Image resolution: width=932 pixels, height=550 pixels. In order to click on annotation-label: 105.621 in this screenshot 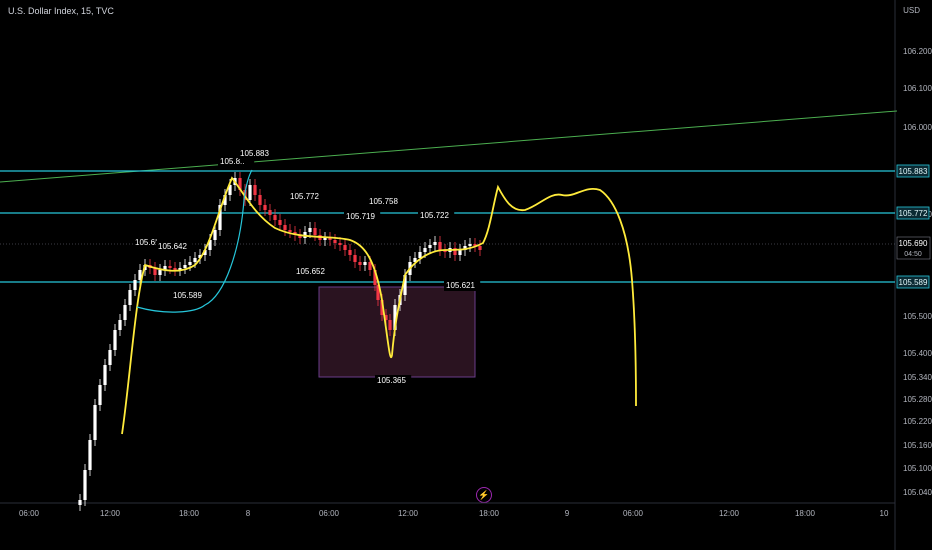, I will do `click(460, 285)`.